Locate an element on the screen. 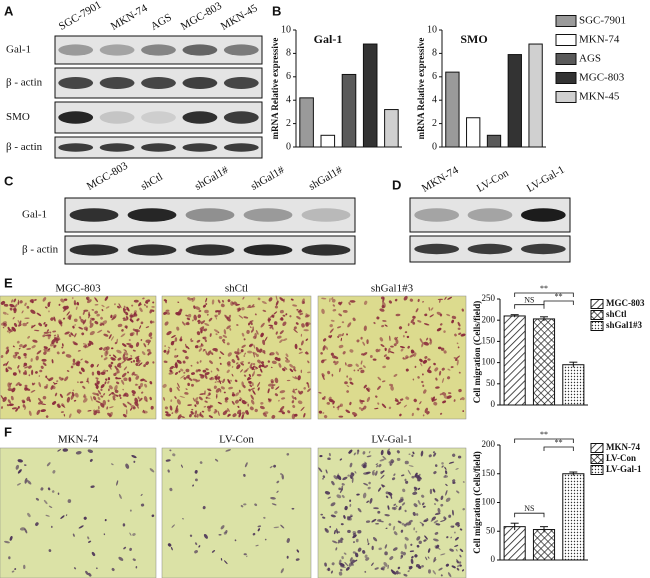 The height and width of the screenshot is (578, 650). row-label: β - actin is located at coordinates (40, 250).